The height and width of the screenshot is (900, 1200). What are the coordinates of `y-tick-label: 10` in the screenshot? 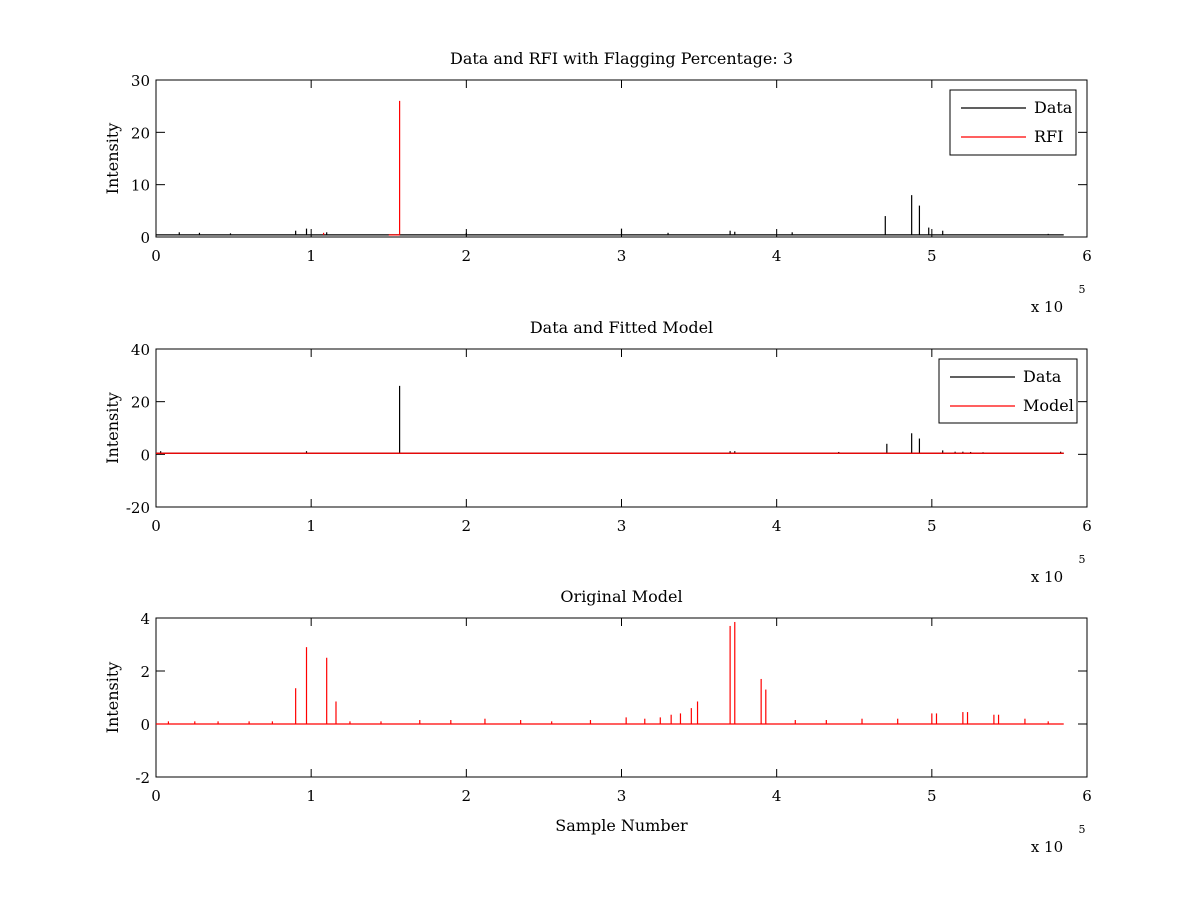 It's located at (140, 186).